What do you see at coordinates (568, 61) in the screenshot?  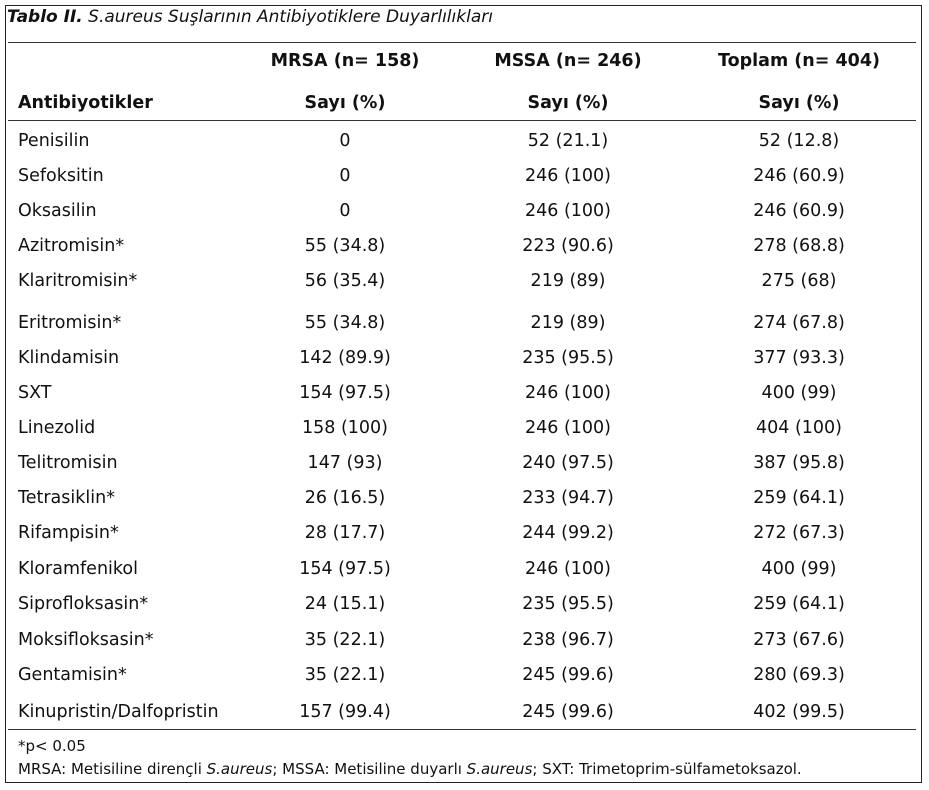 I see `header-mssa: MSSA (n= 246)` at bounding box center [568, 61].